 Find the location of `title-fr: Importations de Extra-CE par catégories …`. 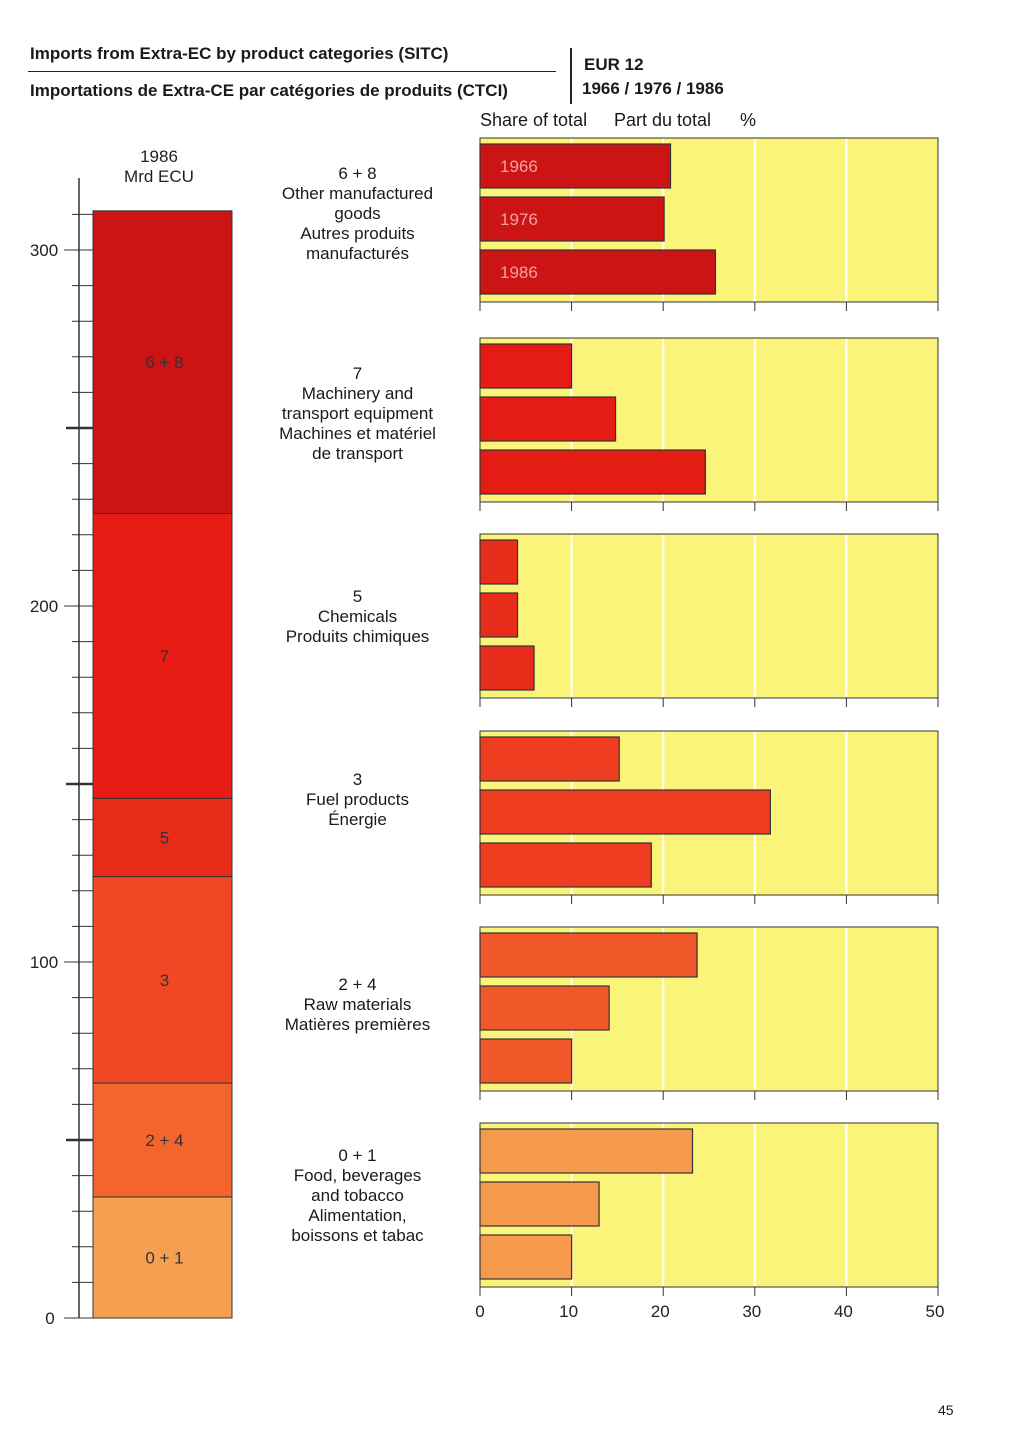

title-fr: Importations de Extra-CE par catégories … is located at coordinates (269, 90).